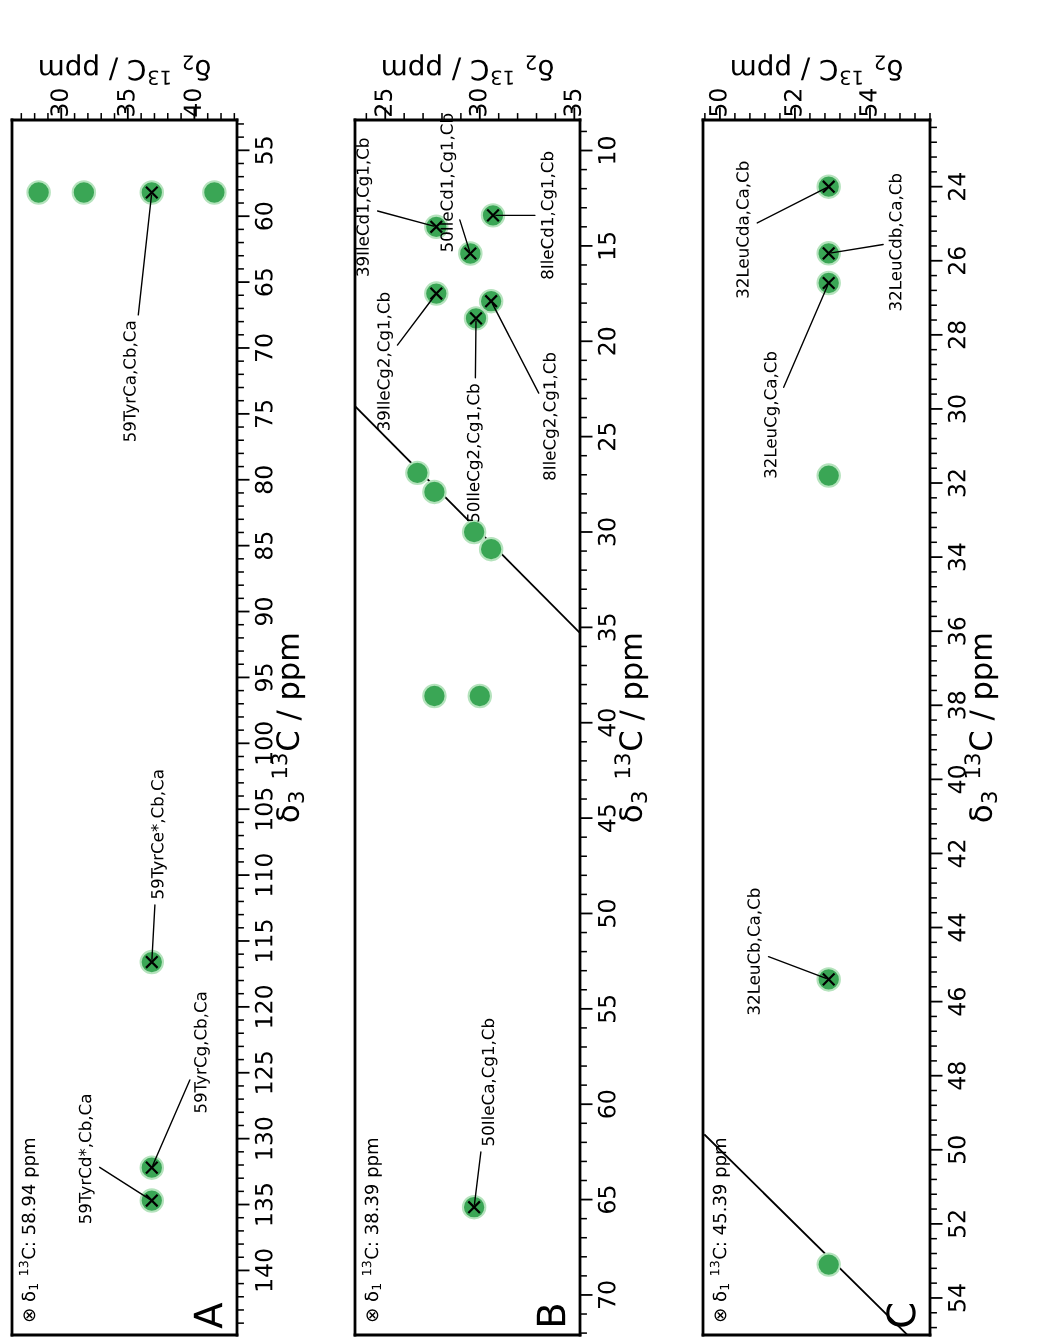  What do you see at coordinates (263, 480) in the screenshot?
I see `y-tick-label: 80` at bounding box center [263, 480].